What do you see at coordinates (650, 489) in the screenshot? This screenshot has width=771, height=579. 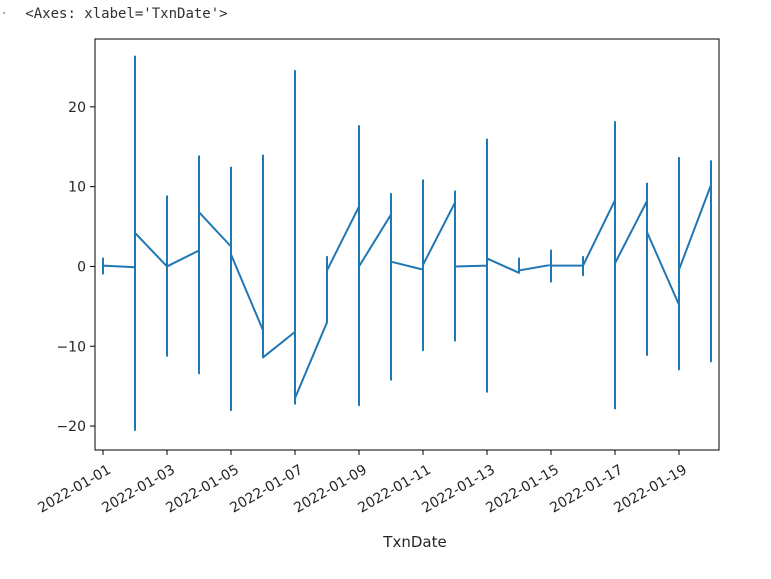 I see `x-tick-label: 2022-01-19` at bounding box center [650, 489].